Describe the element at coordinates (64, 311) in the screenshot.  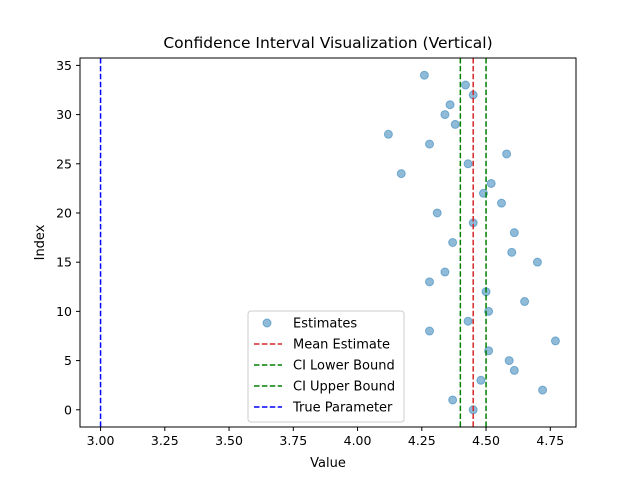
I see `y-tick-label: 10` at that location.